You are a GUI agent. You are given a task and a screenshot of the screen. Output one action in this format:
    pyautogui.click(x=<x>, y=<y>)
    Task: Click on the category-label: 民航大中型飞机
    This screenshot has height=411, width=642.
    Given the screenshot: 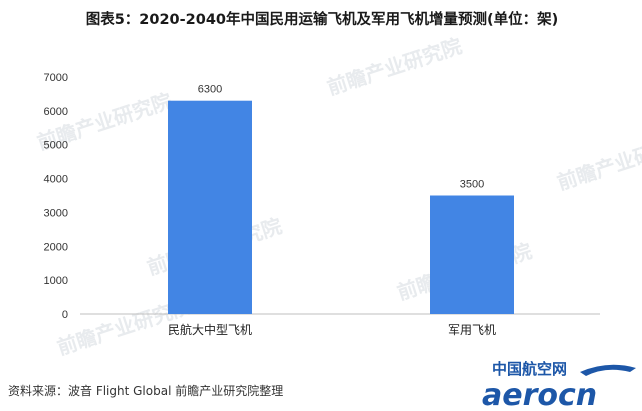 What is the action you would take?
    pyautogui.click(x=210, y=329)
    